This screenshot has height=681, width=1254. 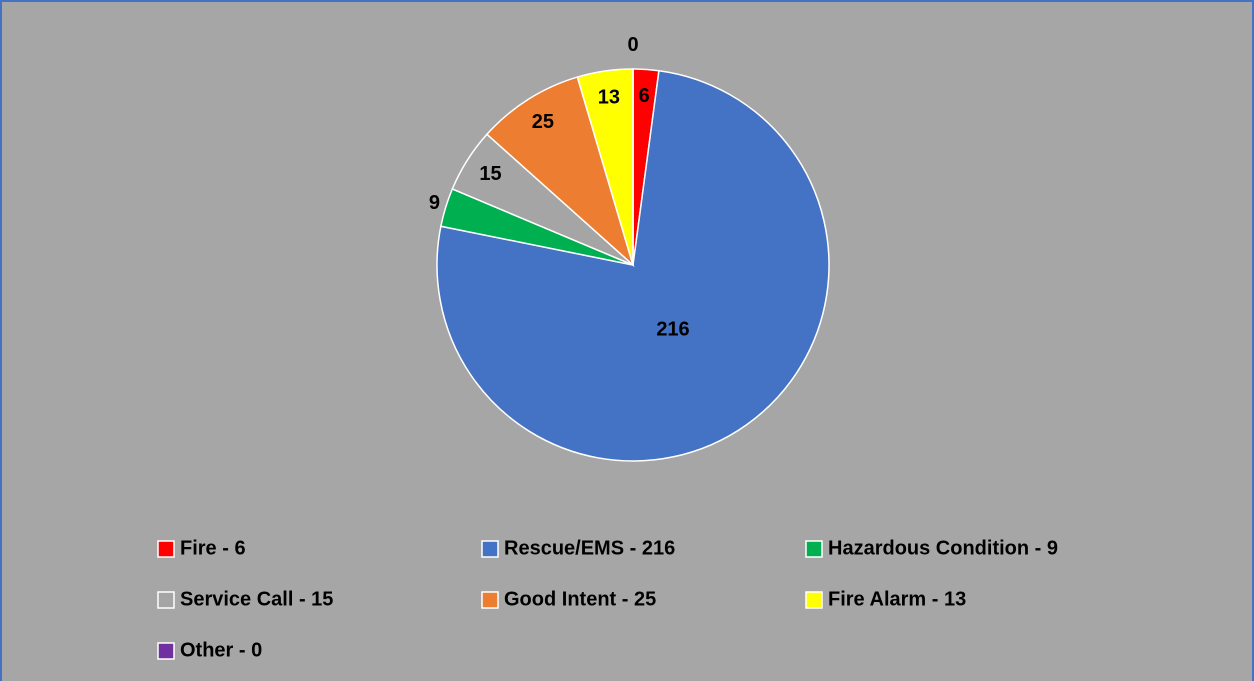 What do you see at coordinates (644, 96) in the screenshot?
I see `data-label: 6` at bounding box center [644, 96].